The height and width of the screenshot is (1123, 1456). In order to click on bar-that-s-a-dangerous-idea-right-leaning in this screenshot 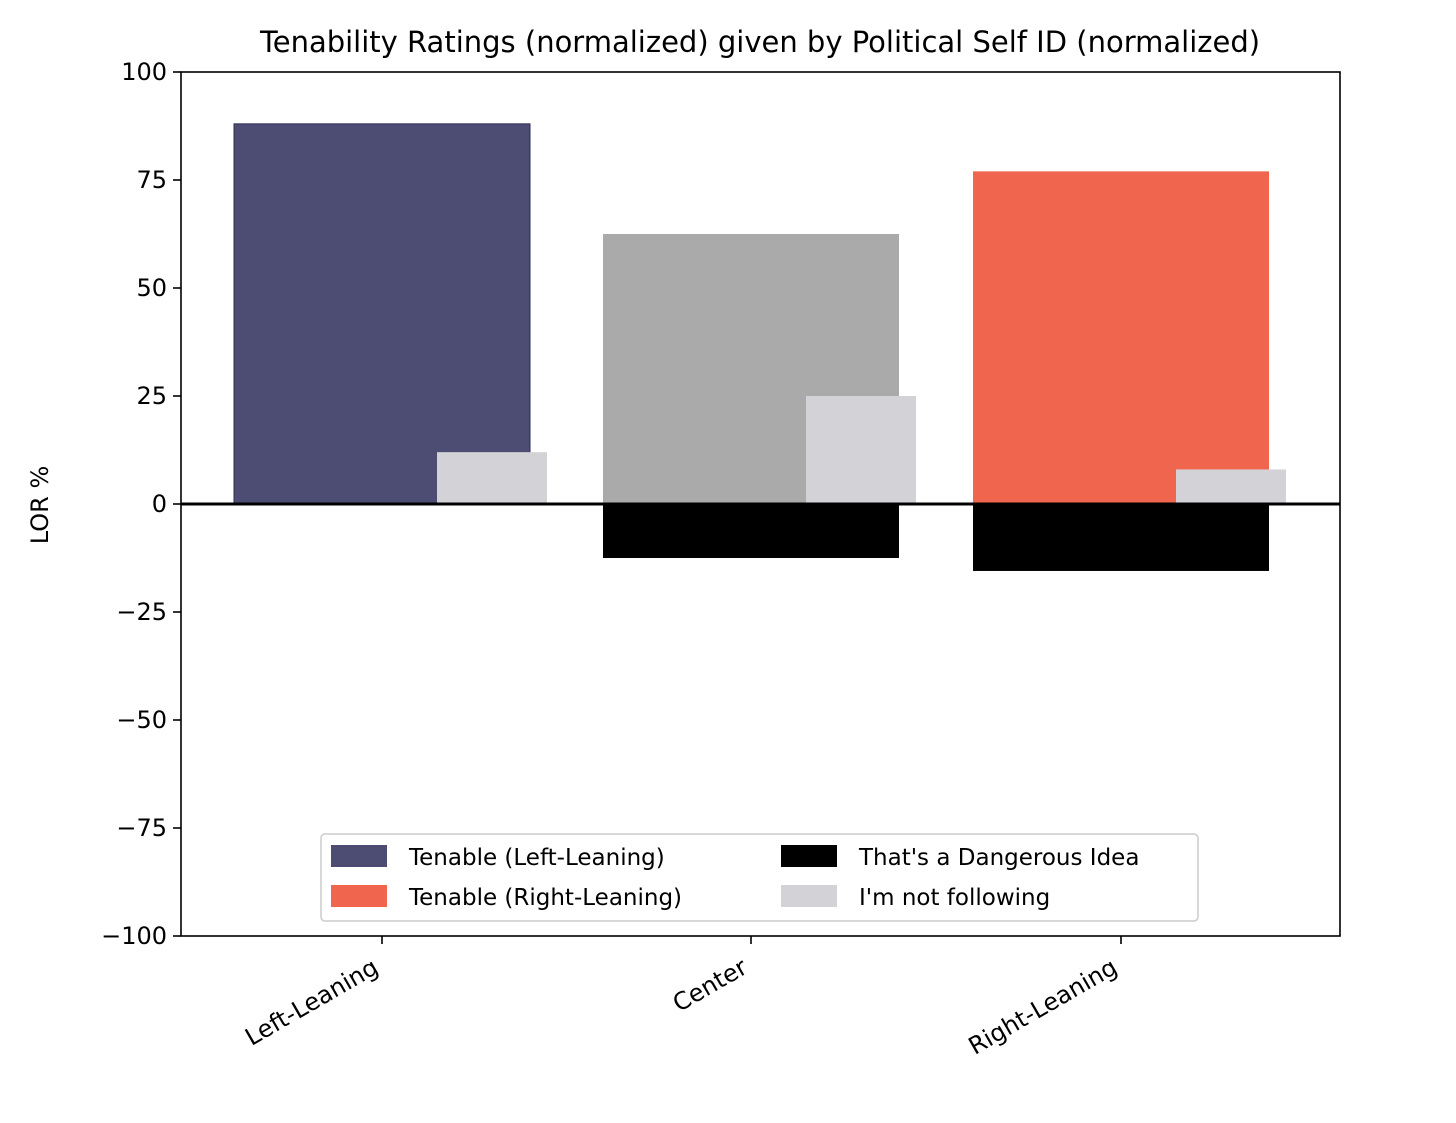, I will do `click(1121, 537)`.